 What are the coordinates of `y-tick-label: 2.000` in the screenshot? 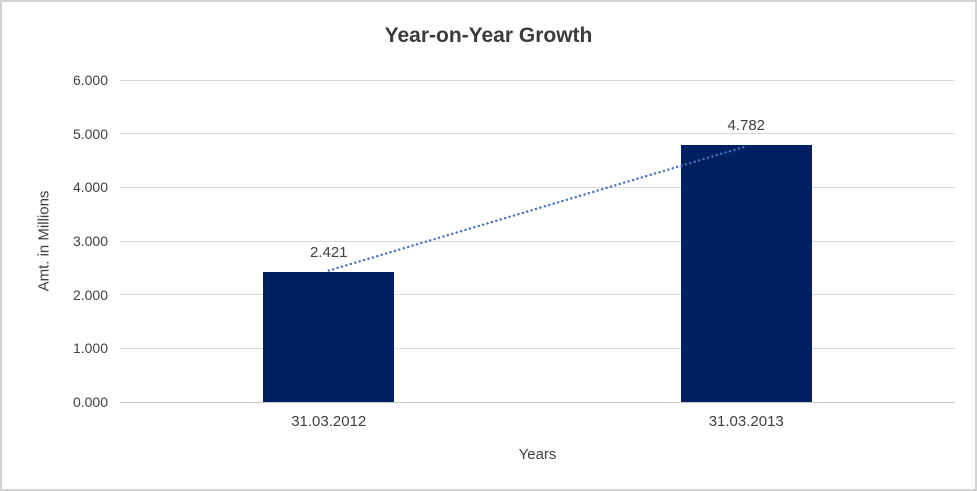 It's located at (90, 294).